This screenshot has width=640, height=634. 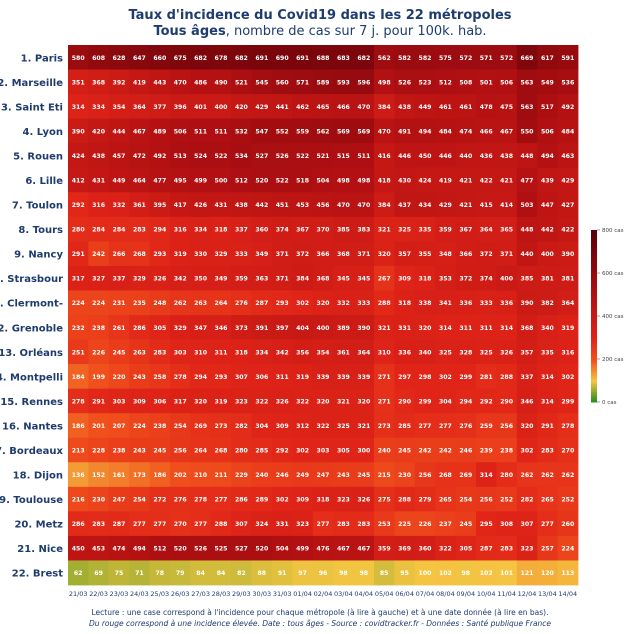 What do you see at coordinates (180, 594) in the screenshot?
I see `column-date-label: 26/03` at bounding box center [180, 594].